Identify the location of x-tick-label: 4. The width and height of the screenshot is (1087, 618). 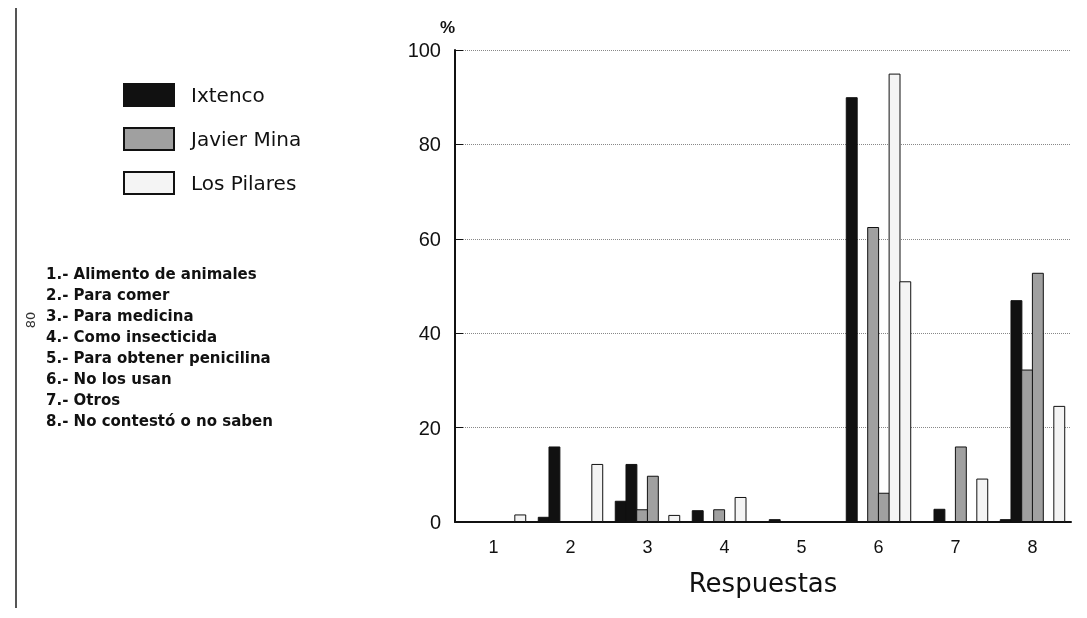
(724, 547).